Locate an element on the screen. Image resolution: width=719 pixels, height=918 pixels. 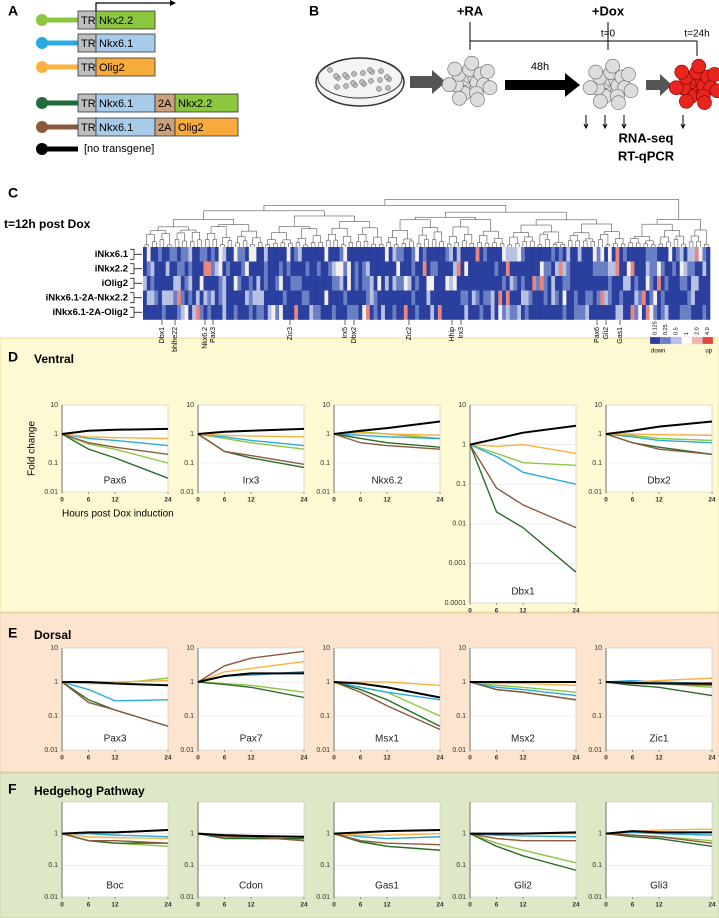
plot-area is located at coordinates (387, 699).